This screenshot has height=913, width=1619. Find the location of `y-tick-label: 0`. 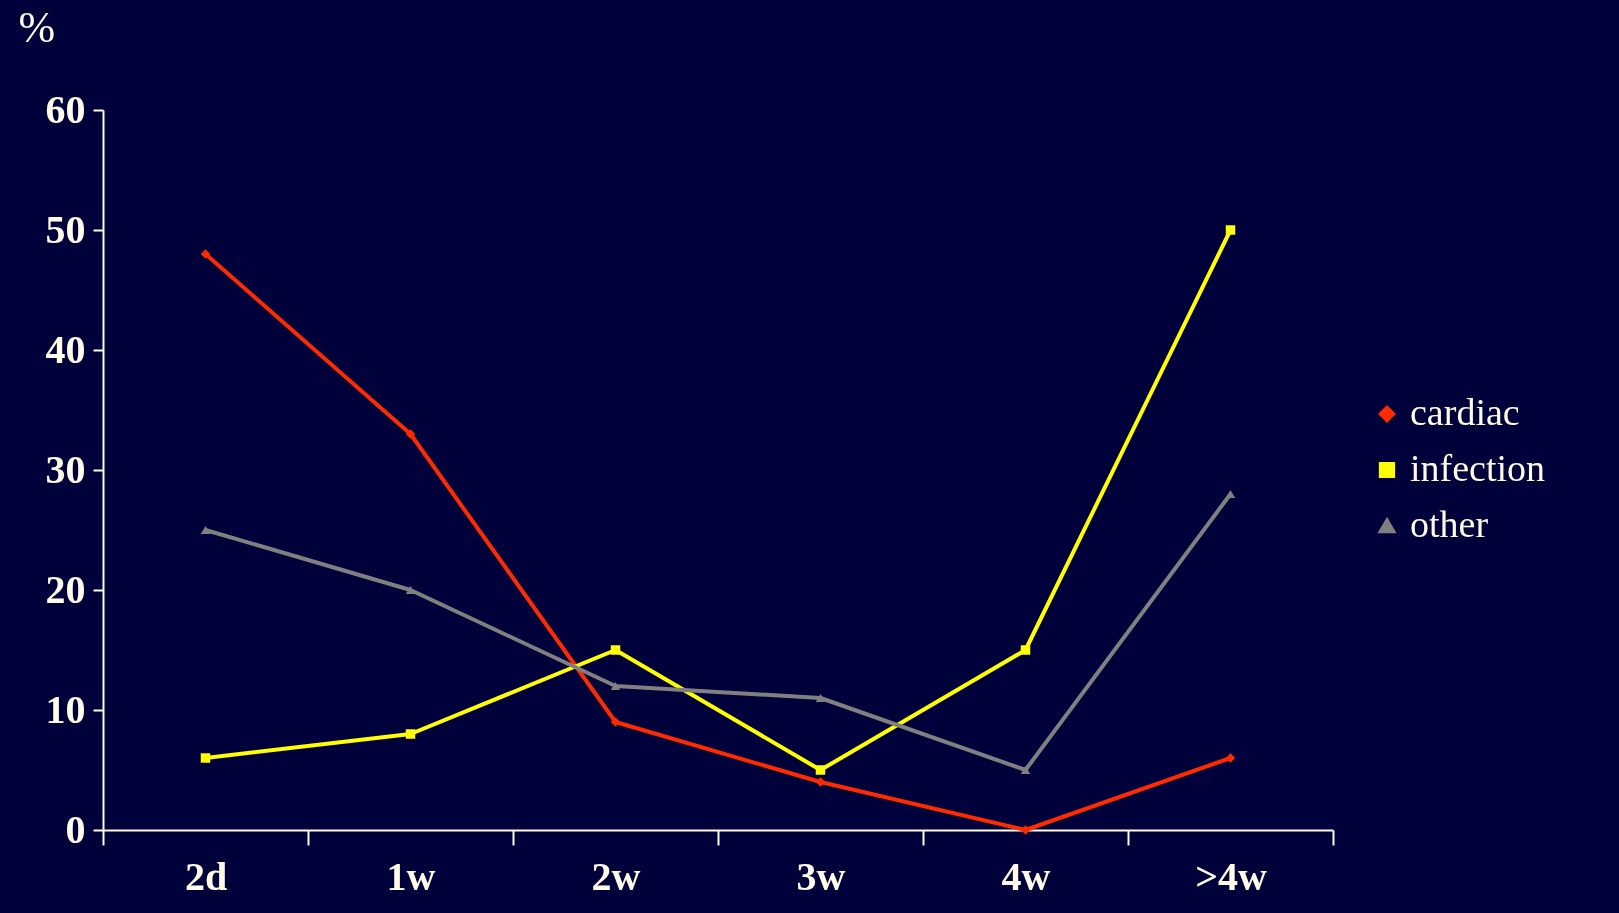

y-tick-label: 0 is located at coordinates (75, 829).